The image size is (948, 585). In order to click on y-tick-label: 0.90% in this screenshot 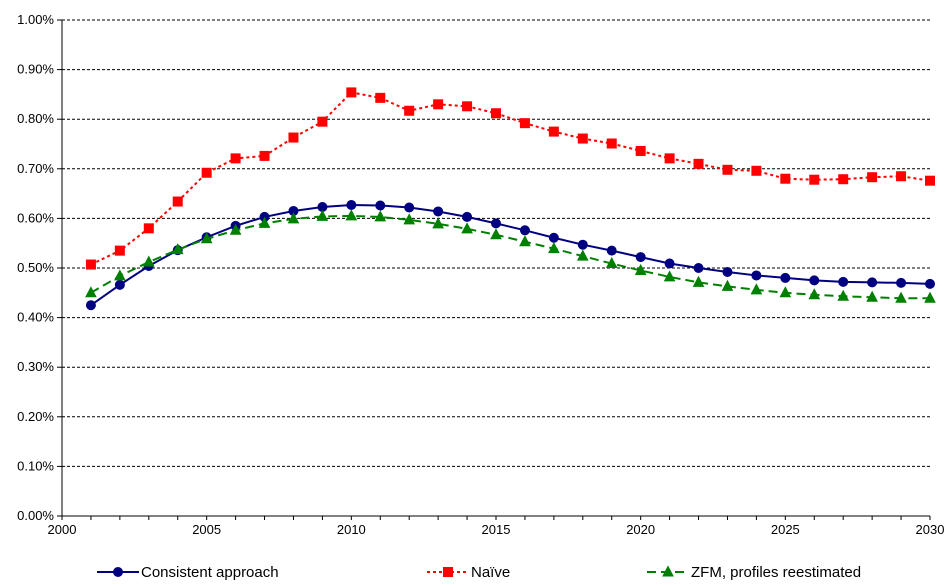, I will do `click(35, 69)`.